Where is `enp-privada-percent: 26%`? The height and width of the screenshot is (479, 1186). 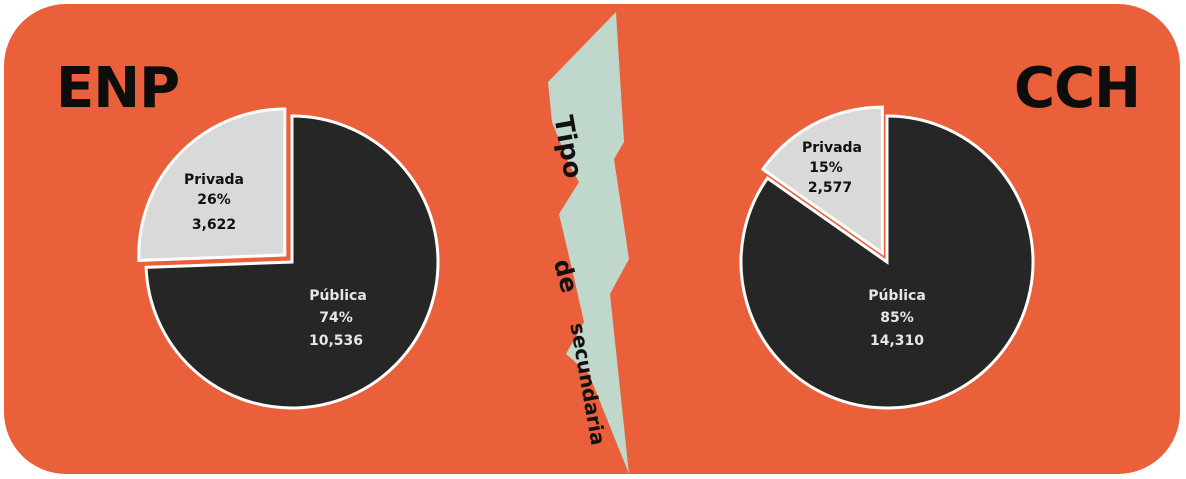
enp-privada-percent: 26% is located at coordinates (214, 200).